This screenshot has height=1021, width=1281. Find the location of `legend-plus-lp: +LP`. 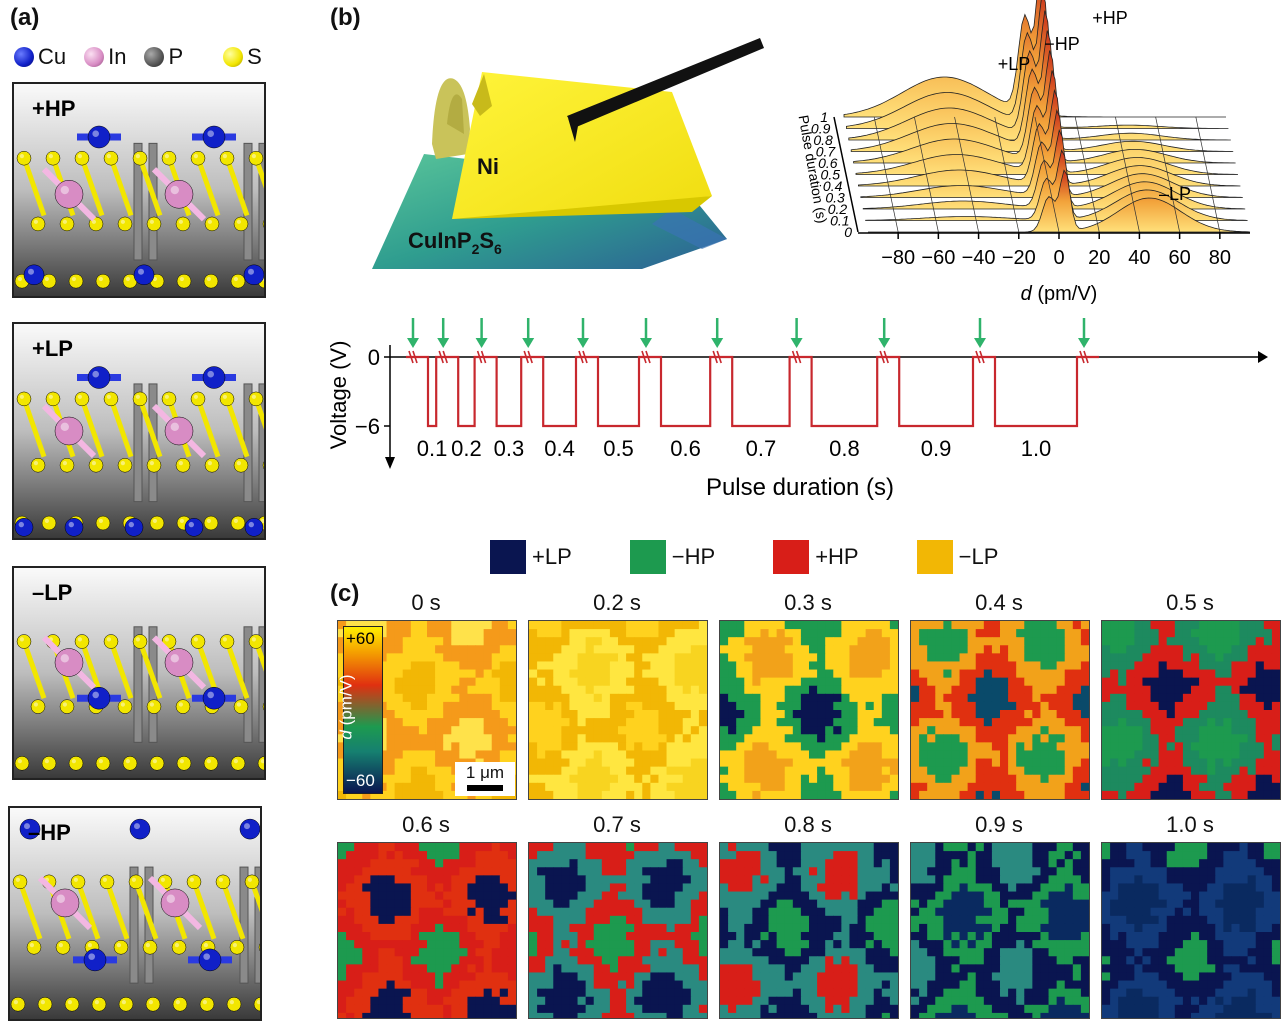

legend-plus-lp: +LP is located at coordinates (531, 557).